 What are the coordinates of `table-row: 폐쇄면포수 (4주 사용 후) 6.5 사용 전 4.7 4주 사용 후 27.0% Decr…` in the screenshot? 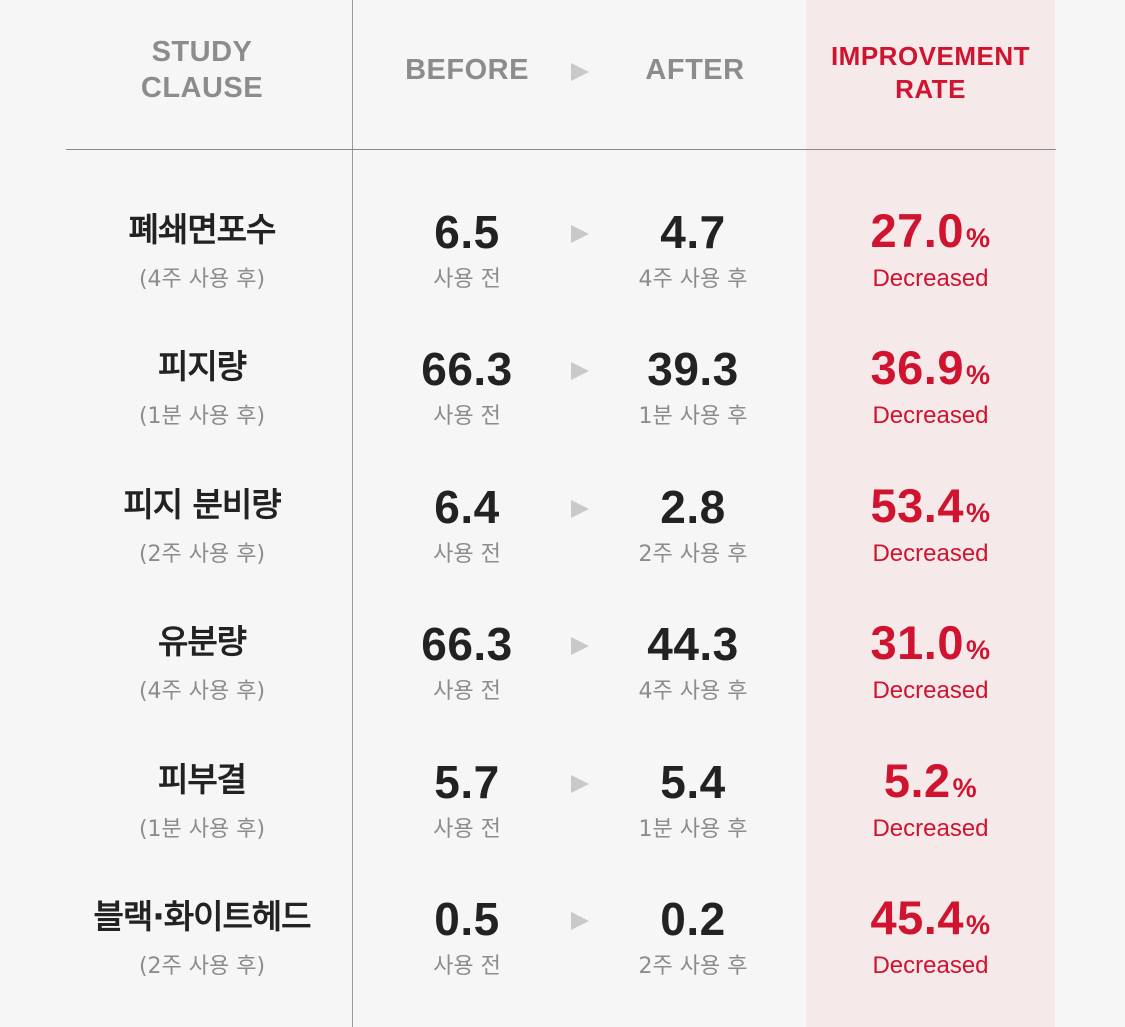 It's located at (562, 272).